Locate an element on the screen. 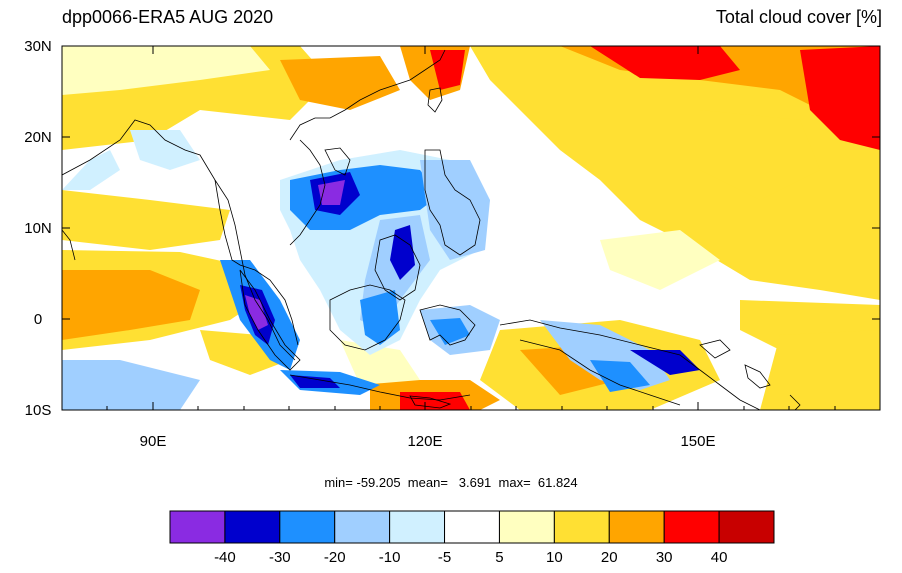 Image resolution: width=902 pixels, height=573 pixels. lat-labels: 30N 20N 10N 0 10S is located at coordinates (38, 228).